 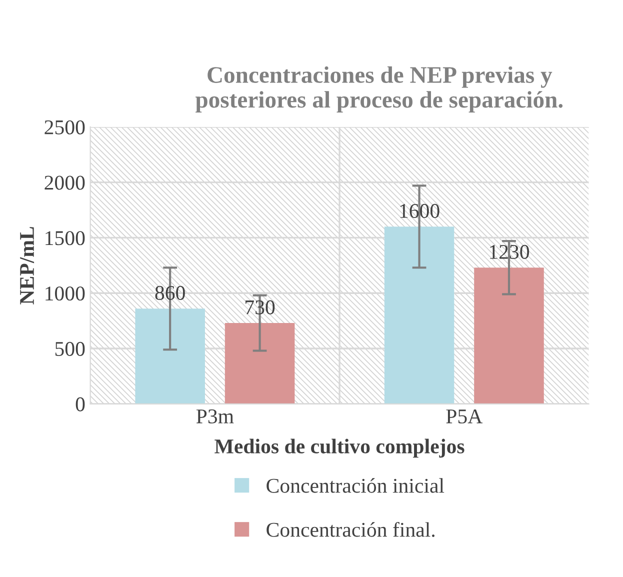 I want to click on legend-label: Concentración final., so click(x=350, y=529).